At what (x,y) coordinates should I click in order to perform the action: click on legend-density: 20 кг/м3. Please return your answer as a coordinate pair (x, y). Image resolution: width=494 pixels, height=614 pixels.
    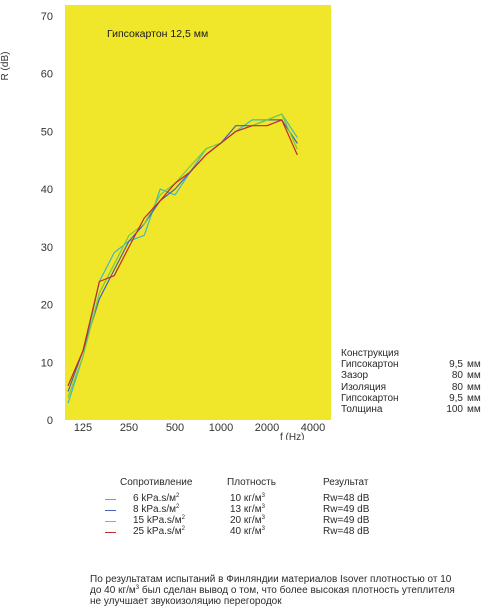
    Looking at the image, I should click on (247, 520).